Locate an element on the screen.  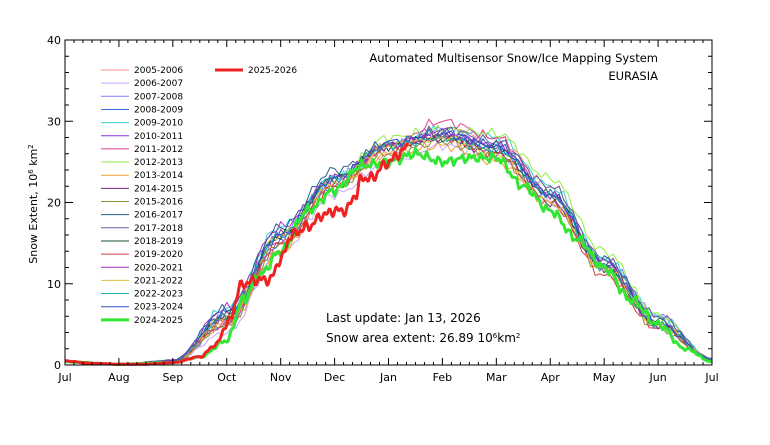
legend-entry-2024-2025: 2024-2025 is located at coordinates (142, 321).